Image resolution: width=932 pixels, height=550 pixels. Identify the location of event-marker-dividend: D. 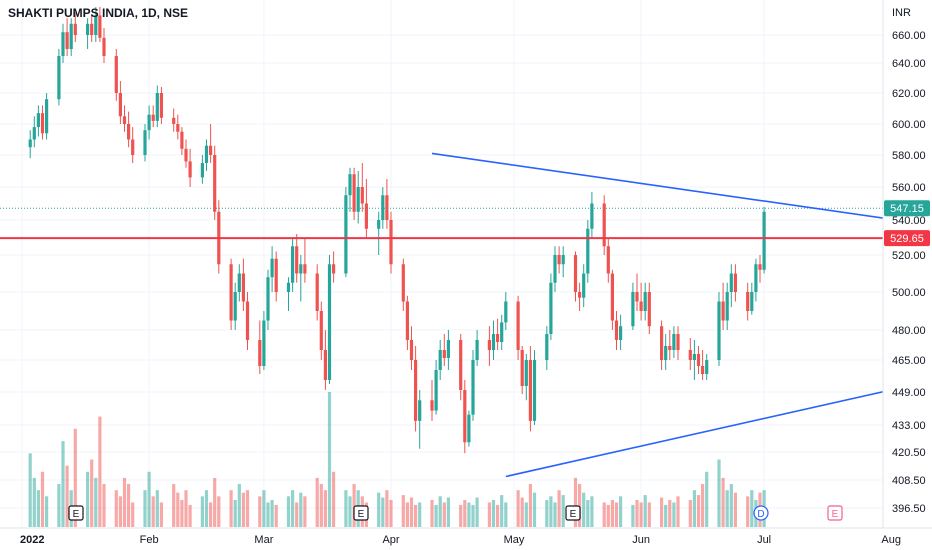
(761, 513).